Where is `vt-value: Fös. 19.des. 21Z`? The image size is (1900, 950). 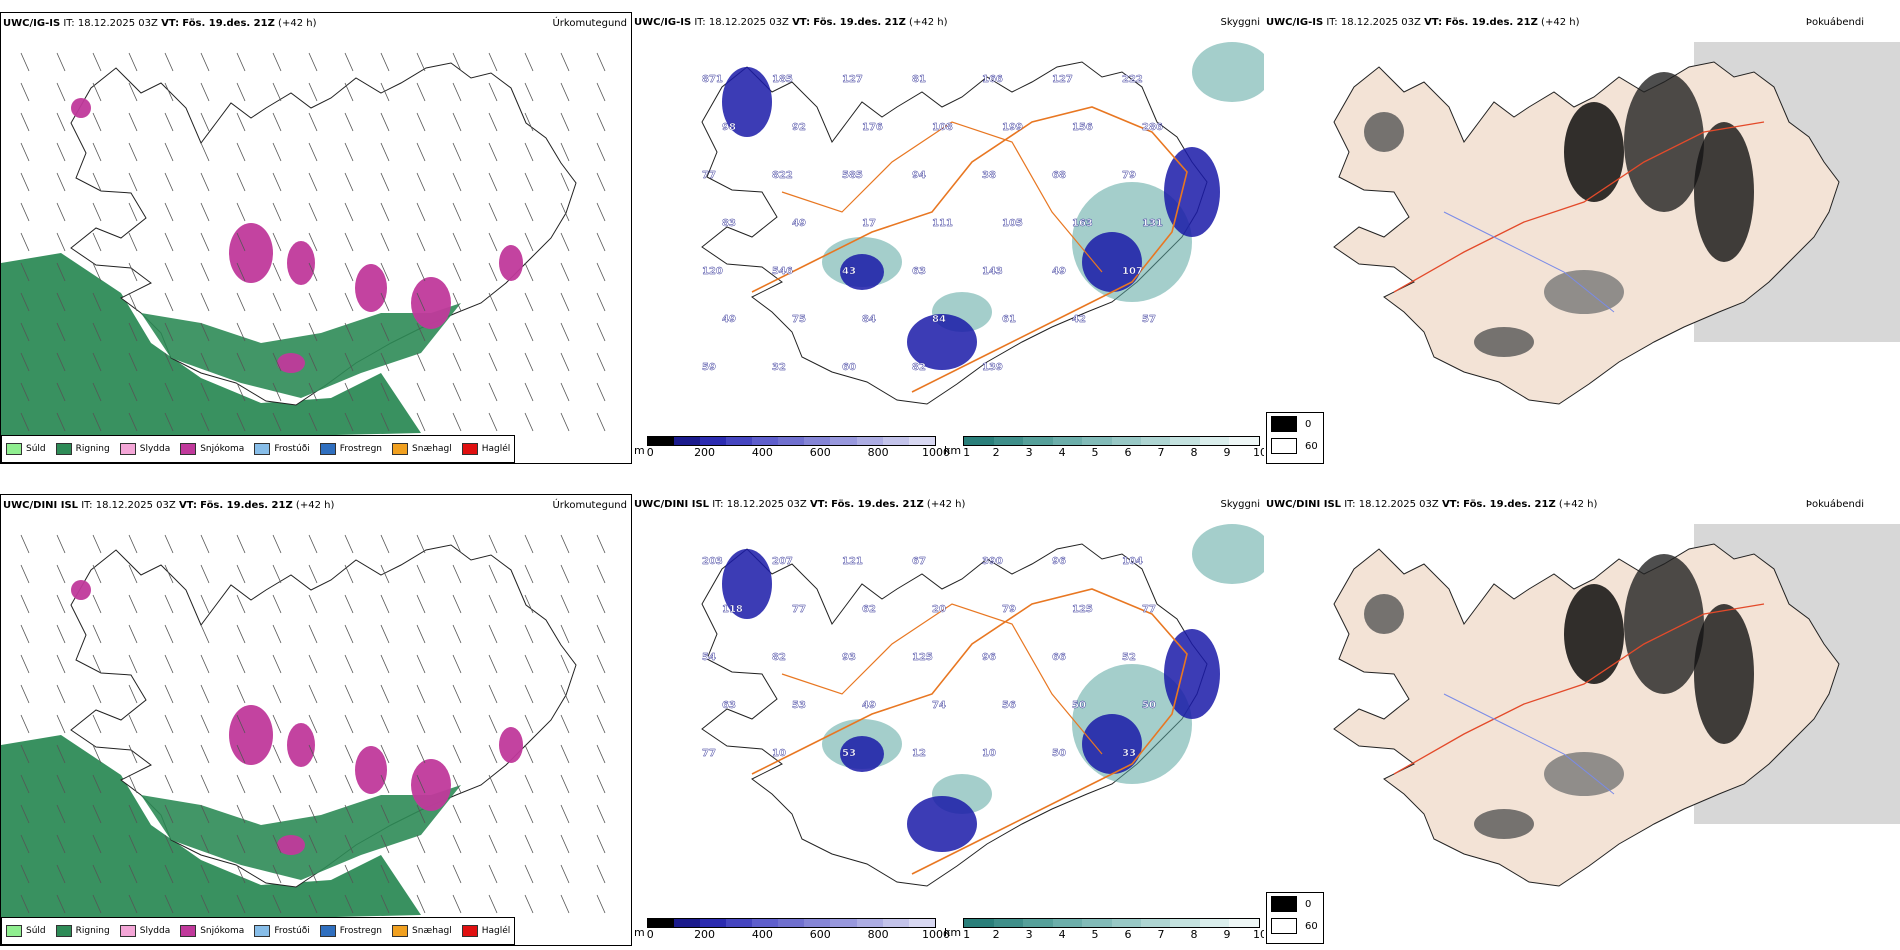
vt-value: Fös. 19.des. 21Z is located at coordinates (246, 505).